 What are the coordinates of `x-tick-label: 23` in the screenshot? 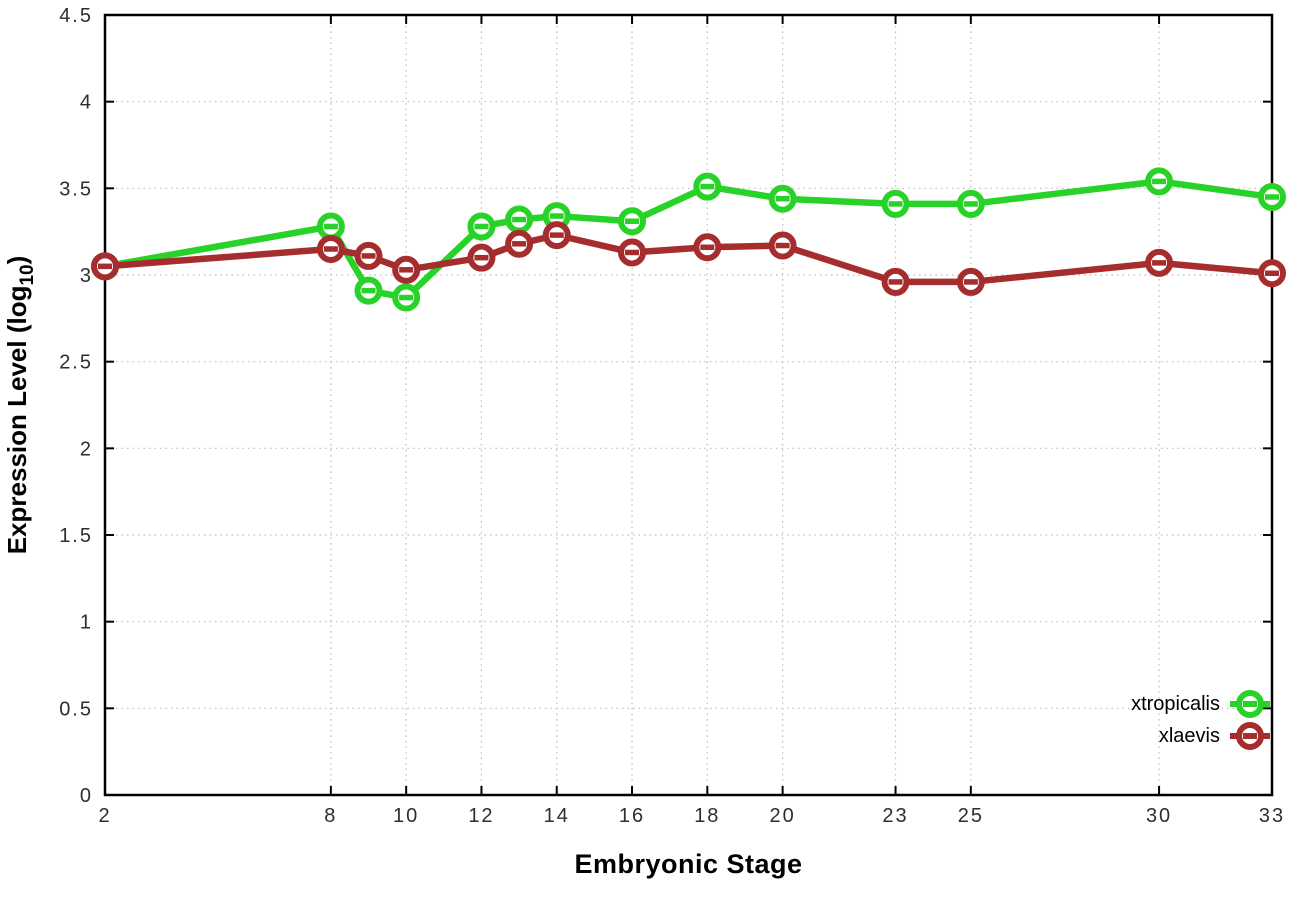 It's located at (895, 816).